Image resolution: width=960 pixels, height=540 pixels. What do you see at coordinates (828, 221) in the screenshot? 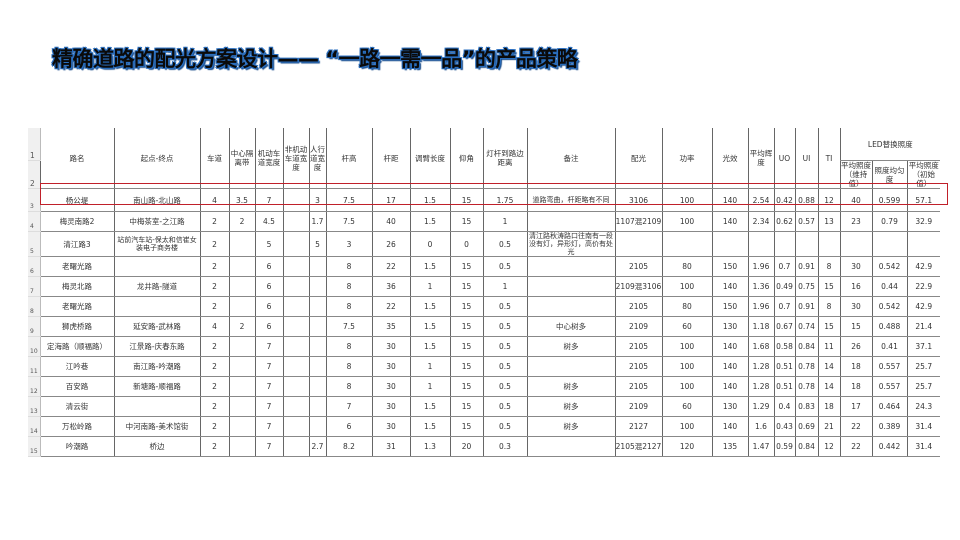
I see `table-cell: 13` at bounding box center [828, 221].